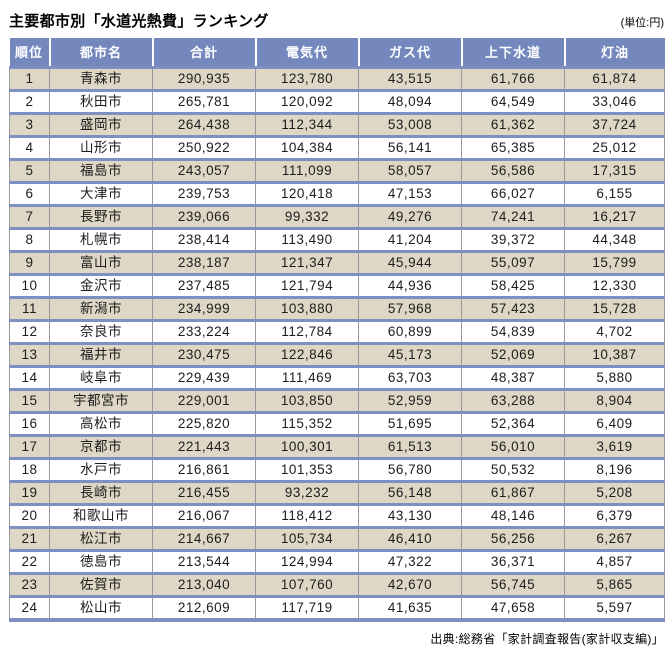 This screenshot has height=647, width=671. What do you see at coordinates (29, 285) in the screenshot?
I see `cell-rank: 10` at bounding box center [29, 285].